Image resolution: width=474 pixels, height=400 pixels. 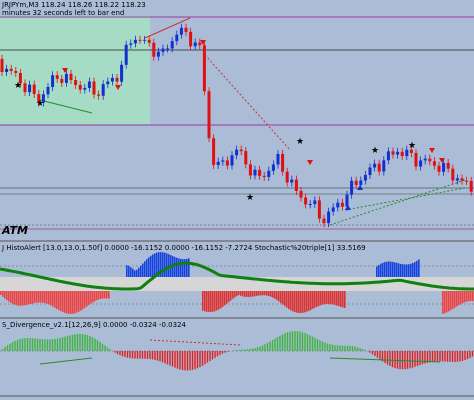 I want to click on signal-star: ★, so click(x=250, y=198).